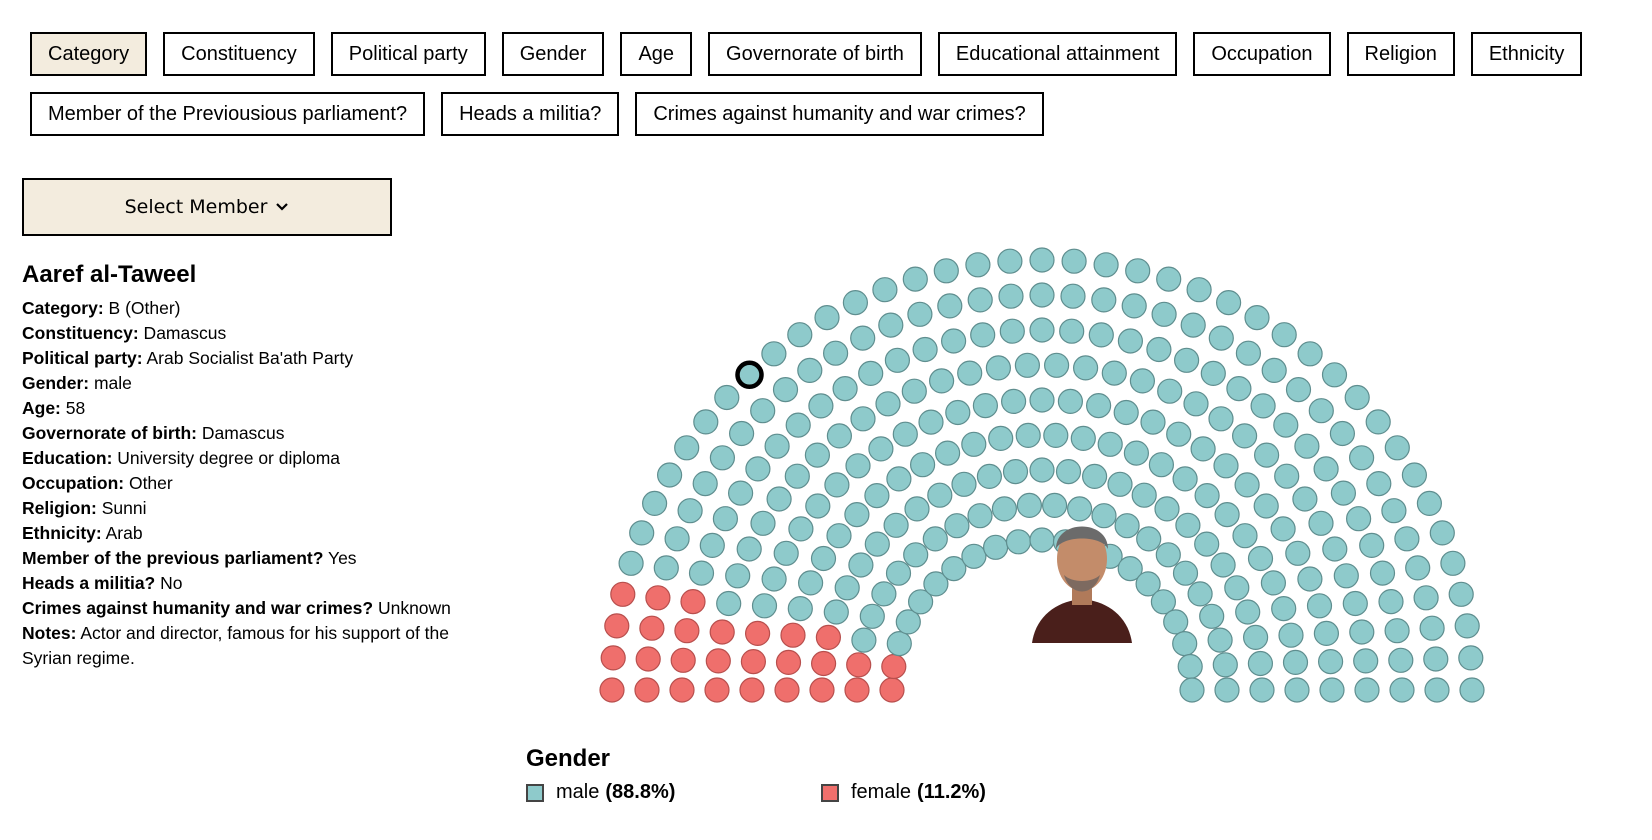 Image resolution: width=1652 pixels, height=840 pixels. Describe the element at coordinates (1262, 54) in the screenshot. I see `filter-occupation: Occupation` at that location.